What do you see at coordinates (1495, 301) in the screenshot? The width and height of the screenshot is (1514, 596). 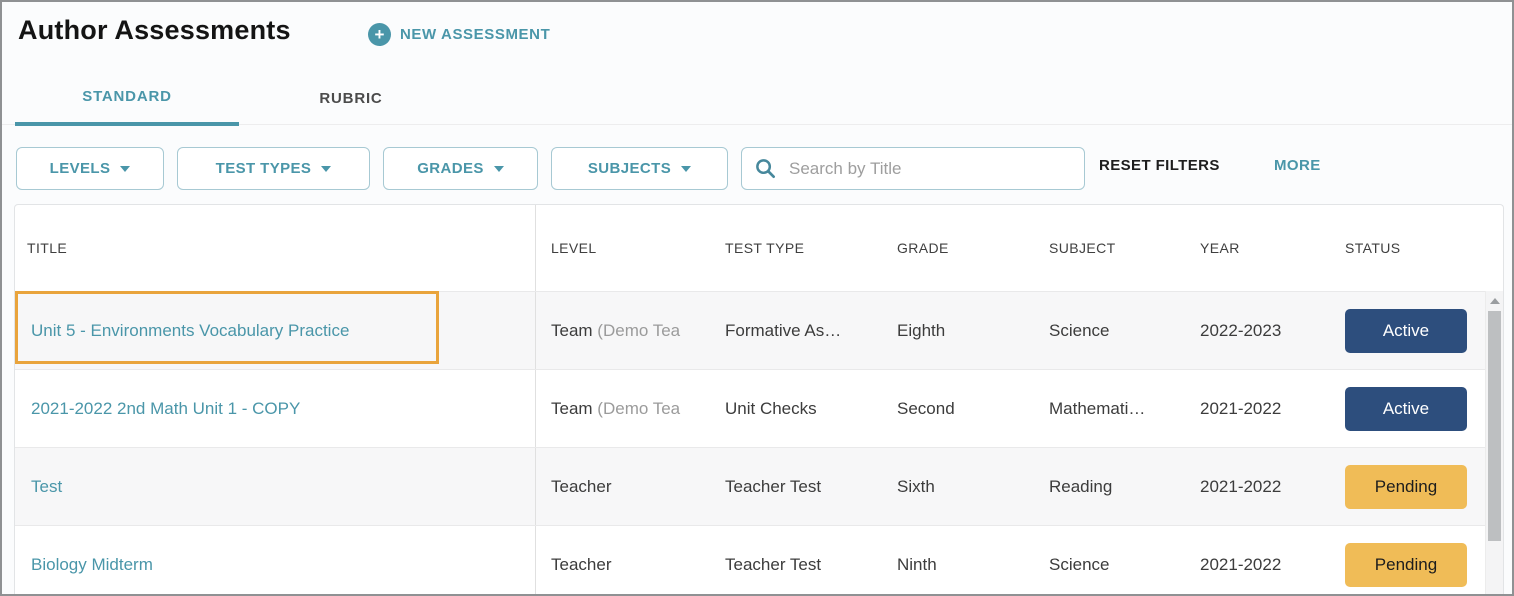 I see `scroll-up-icon` at bounding box center [1495, 301].